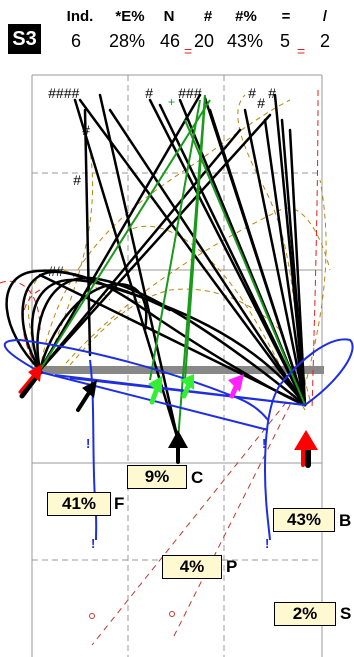 This screenshot has width=354, height=657. I want to click on hash-marker: ###, so click(190, 93).